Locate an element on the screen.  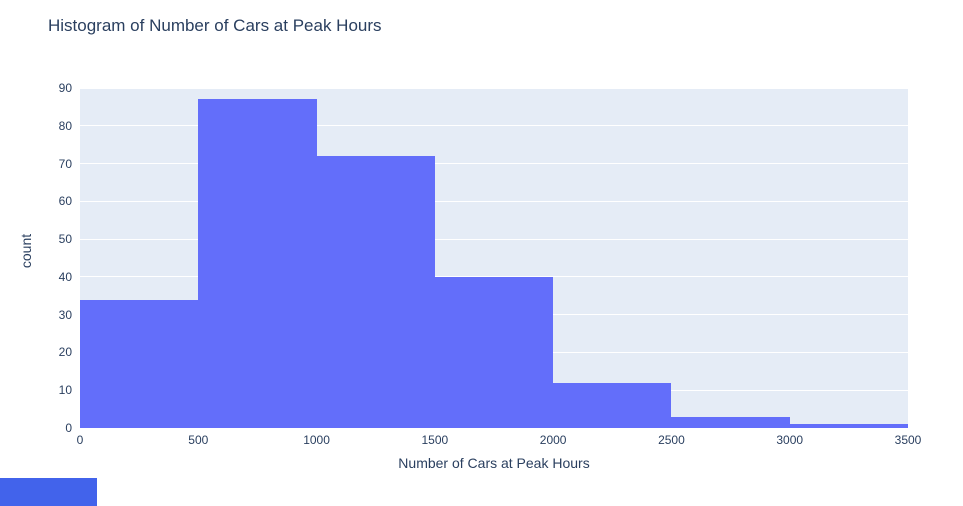
y-tick-label-10: 10 is located at coordinates (65, 390).